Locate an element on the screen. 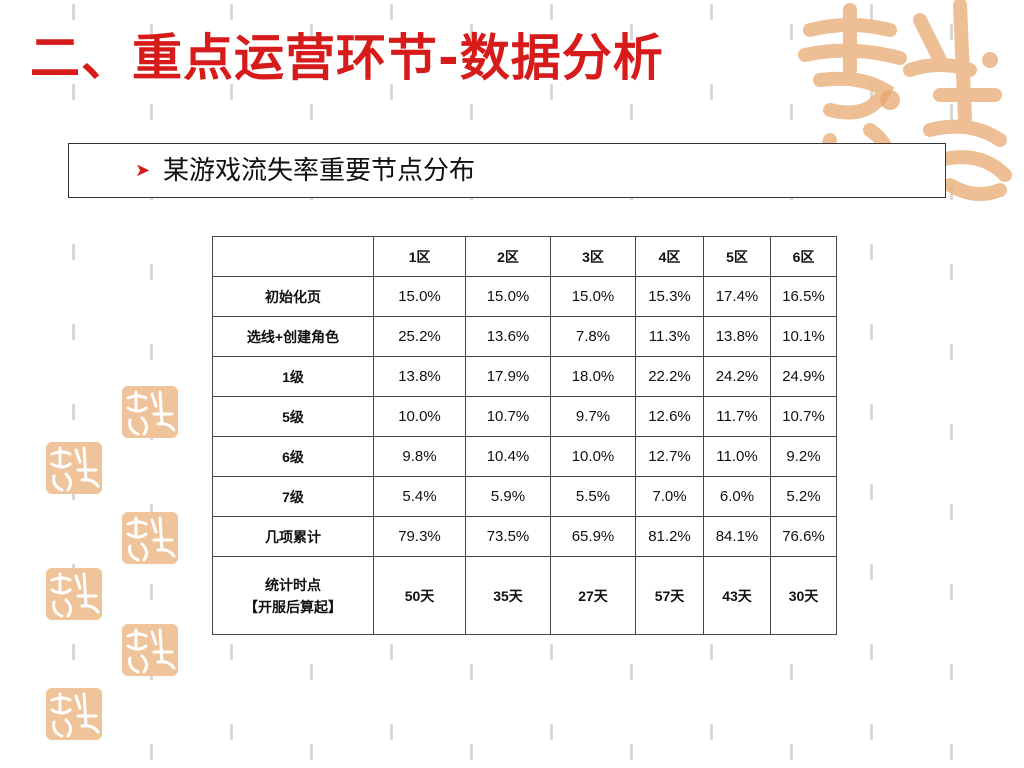  table-cell: 13.8% is located at coordinates (737, 336).